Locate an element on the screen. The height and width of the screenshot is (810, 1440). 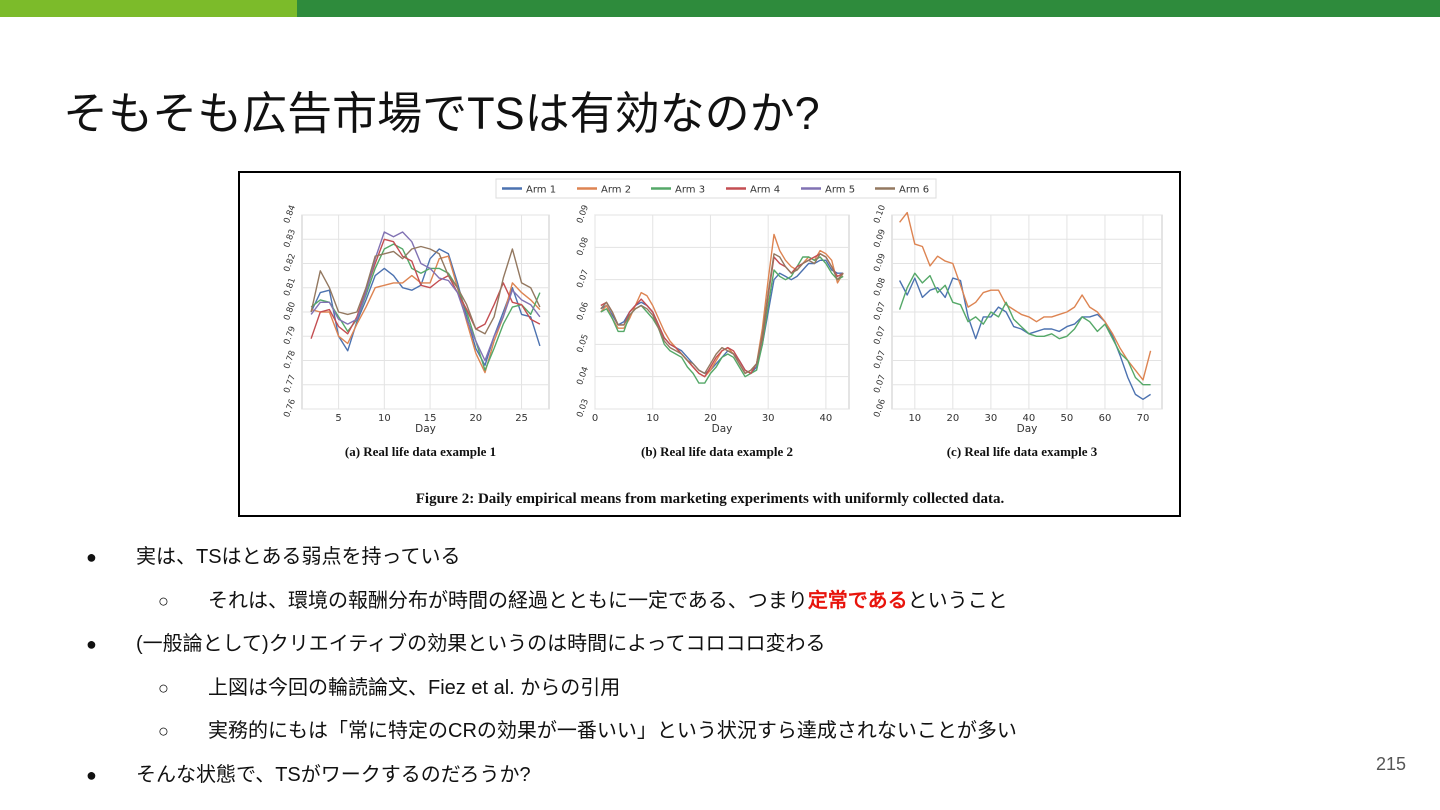
bullet-1: 実は、TSはとある弱点を持っている is located at coordinates (298, 557).